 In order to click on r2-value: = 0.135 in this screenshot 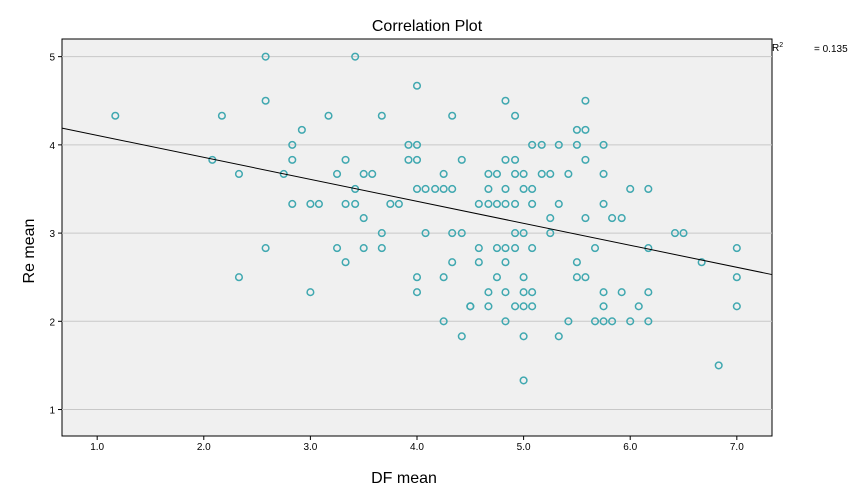, I will do `click(831, 49)`.